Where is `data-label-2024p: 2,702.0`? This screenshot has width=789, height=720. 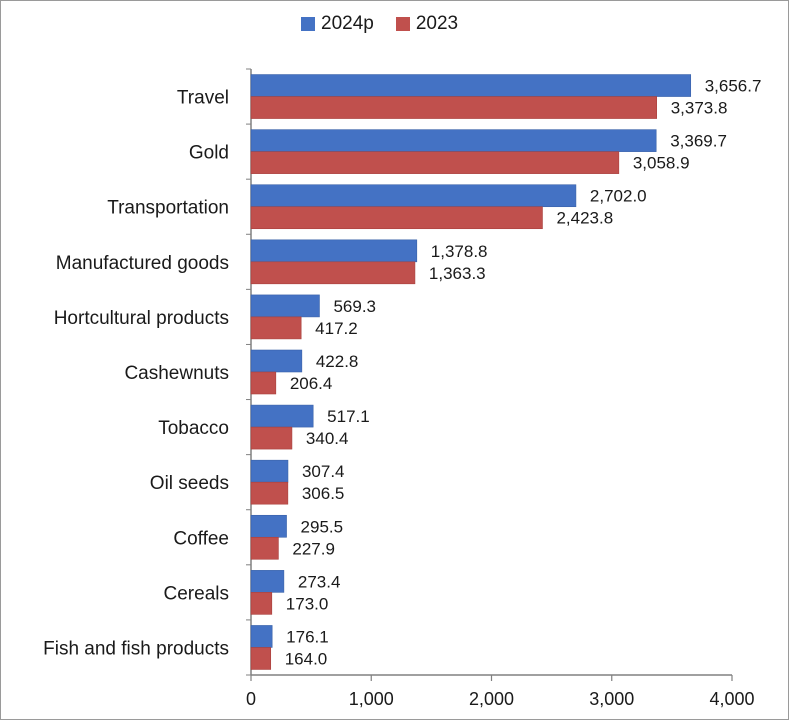
data-label-2024p: 2,702.0 is located at coordinates (618, 196).